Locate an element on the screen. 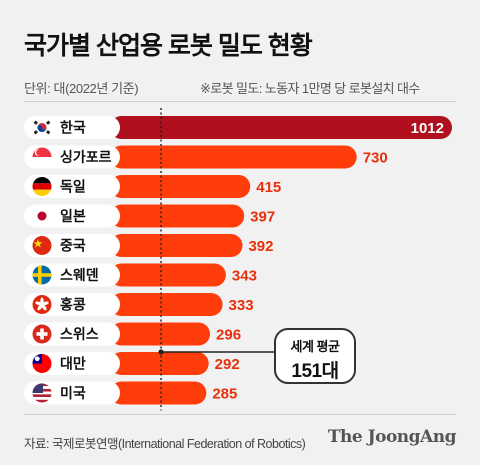 This screenshot has height=465, width=480. chart-row: 대만 292 is located at coordinates (132, 363).